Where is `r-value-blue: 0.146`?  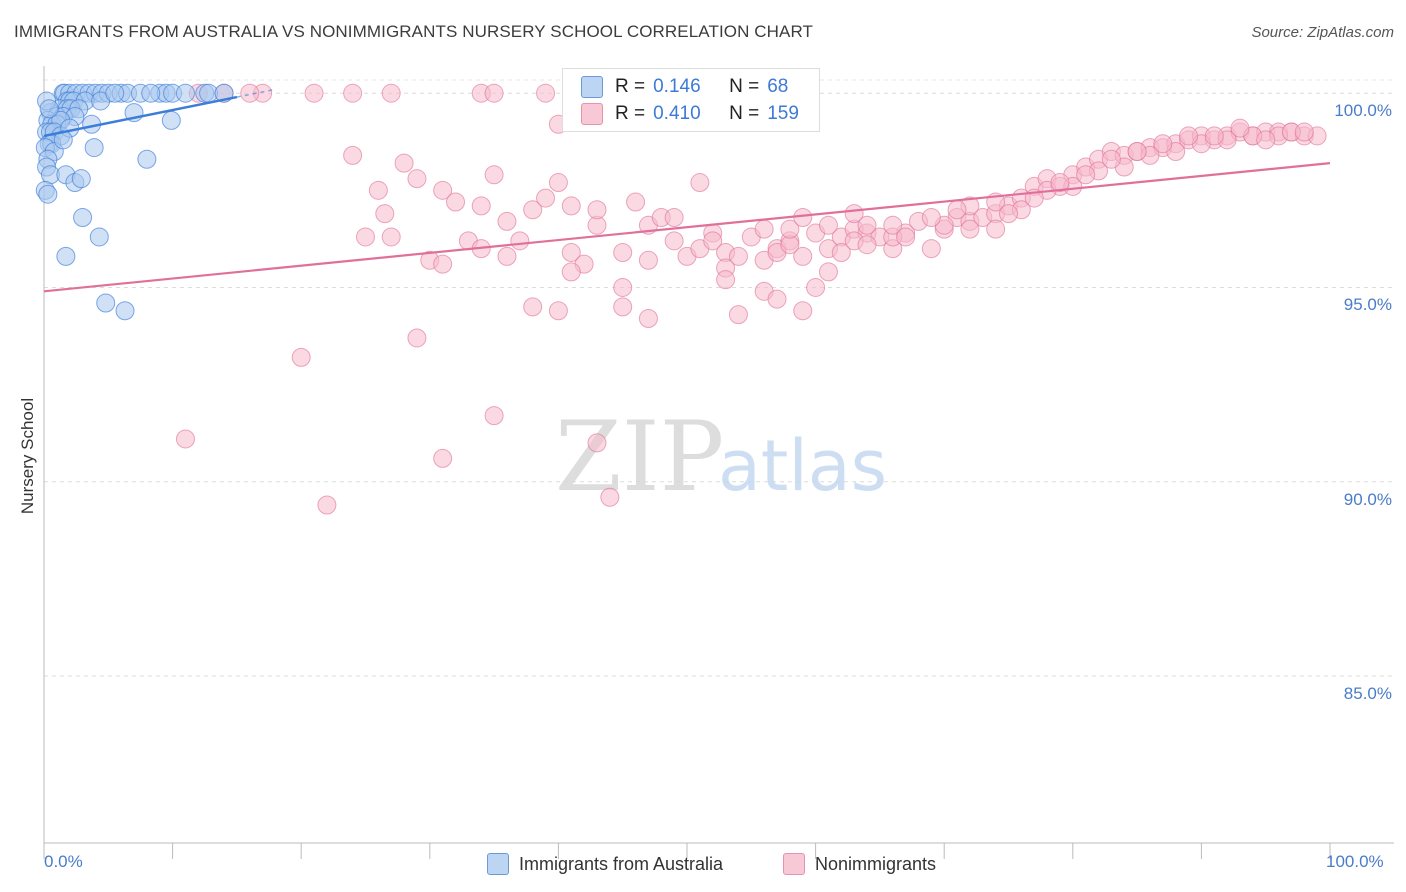
r-value-blue: 0.146 is located at coordinates (677, 86).